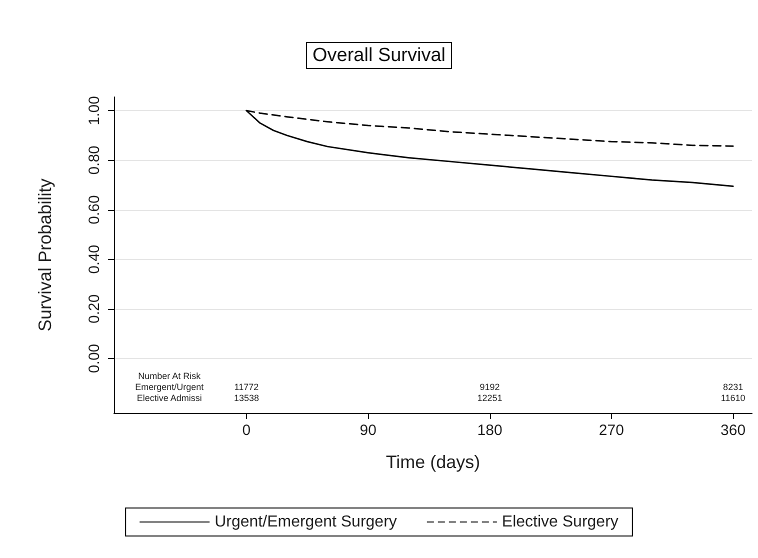 This screenshot has width=758, height=558. What do you see at coordinates (433, 462) in the screenshot?
I see `x-axis-title: Time (days)` at bounding box center [433, 462].